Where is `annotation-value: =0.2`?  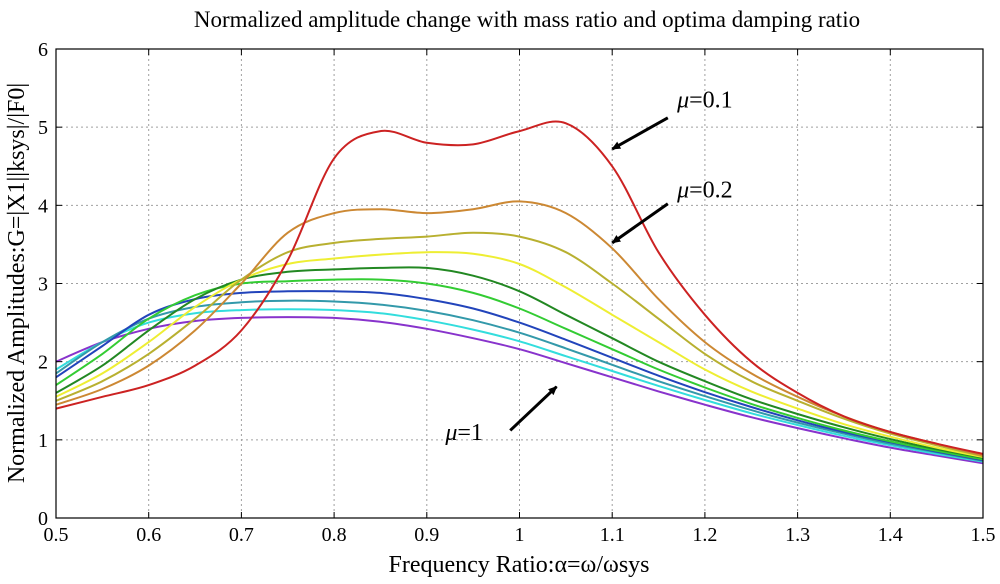 annotation-value: =0.2 is located at coordinates (711, 191).